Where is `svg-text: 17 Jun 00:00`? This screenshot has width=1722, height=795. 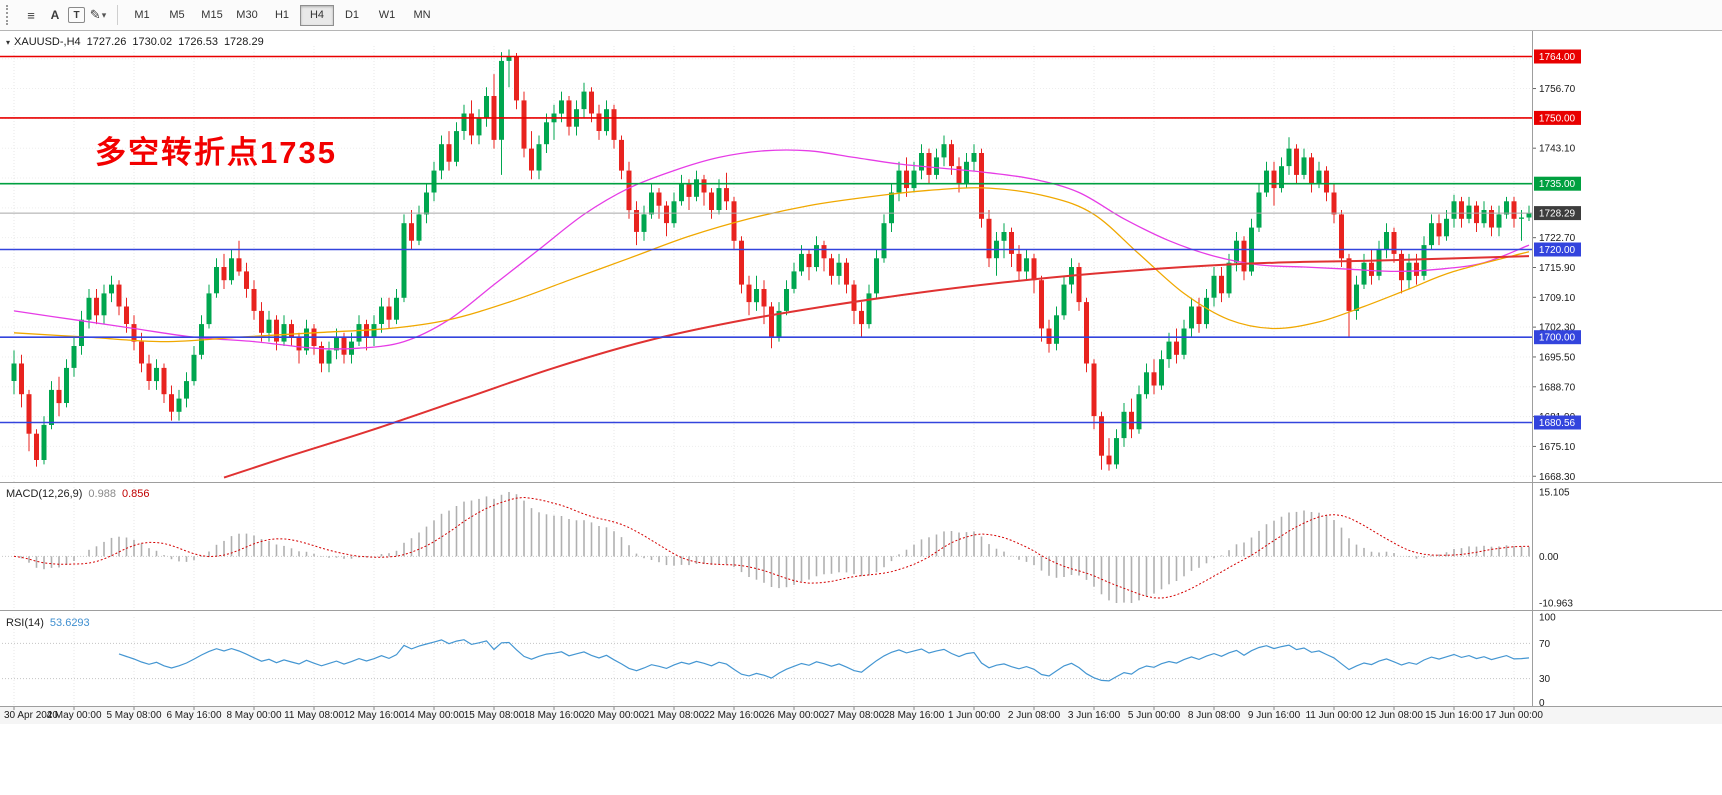 svg-text: 17 Jun 00:00 is located at coordinates (1514, 715).